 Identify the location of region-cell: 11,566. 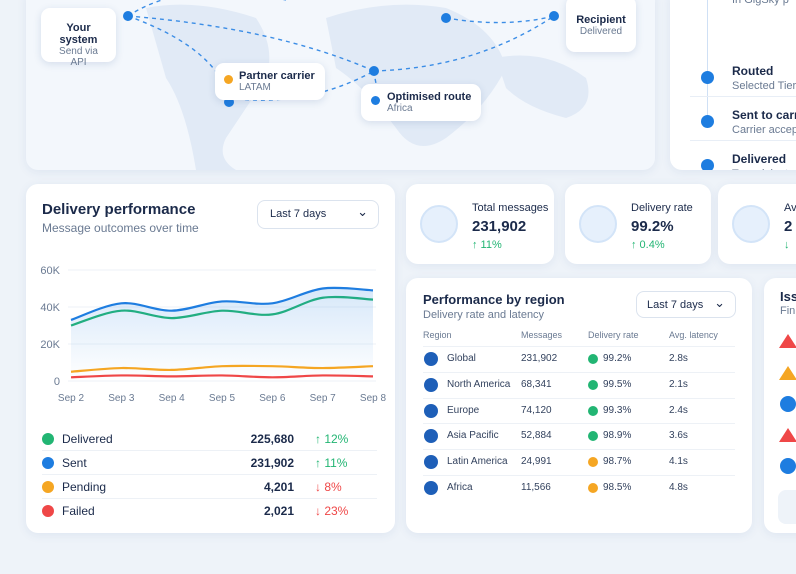
(536, 487).